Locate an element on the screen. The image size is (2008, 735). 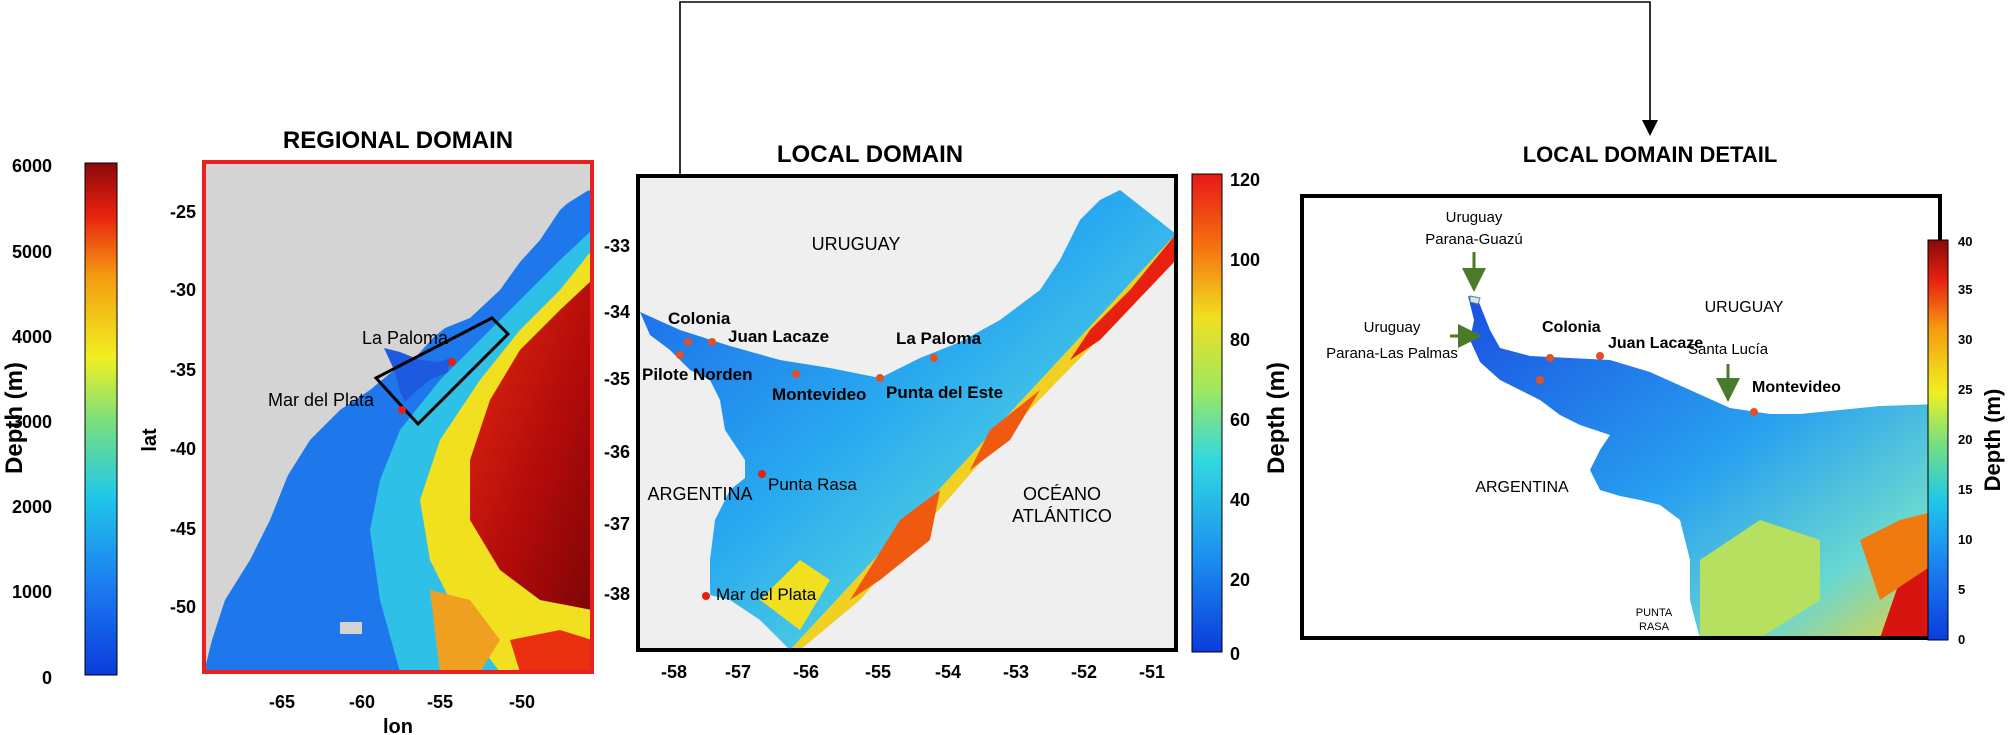
local-cb-tick: 40 is located at coordinates (1240, 500).